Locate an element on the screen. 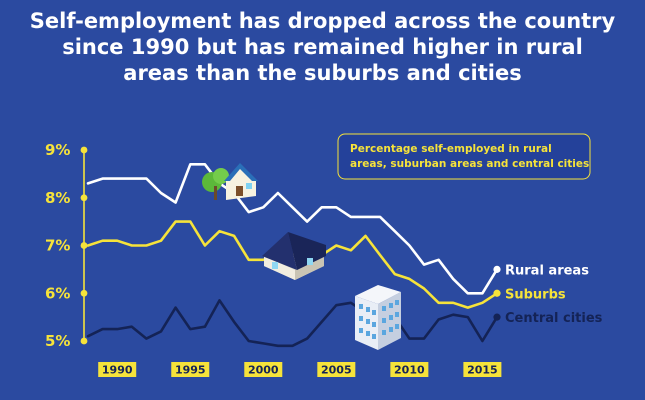 The width and height of the screenshot is (645, 400). y-tick-label: 6% is located at coordinates (57, 293).